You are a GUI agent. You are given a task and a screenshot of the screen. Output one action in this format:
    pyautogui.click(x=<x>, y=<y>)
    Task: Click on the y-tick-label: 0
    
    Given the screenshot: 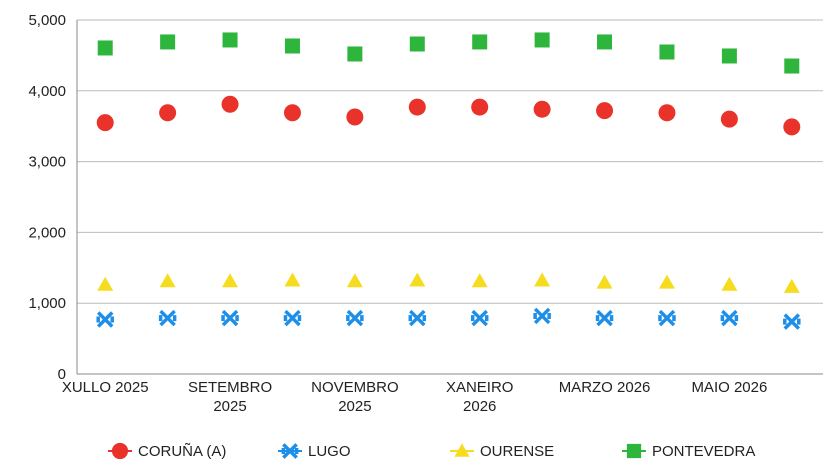 What is the action you would take?
    pyautogui.click(x=62, y=374)
    